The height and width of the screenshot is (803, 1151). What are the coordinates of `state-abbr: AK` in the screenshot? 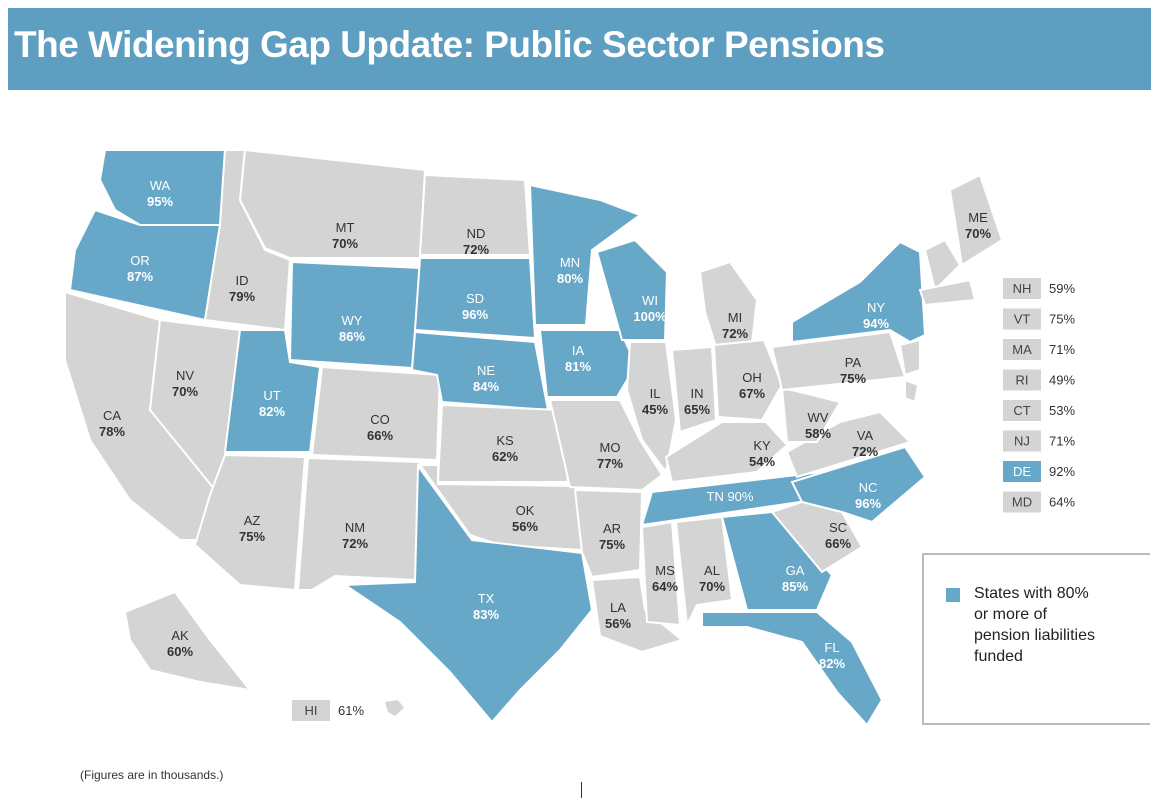 It's located at (180, 635).